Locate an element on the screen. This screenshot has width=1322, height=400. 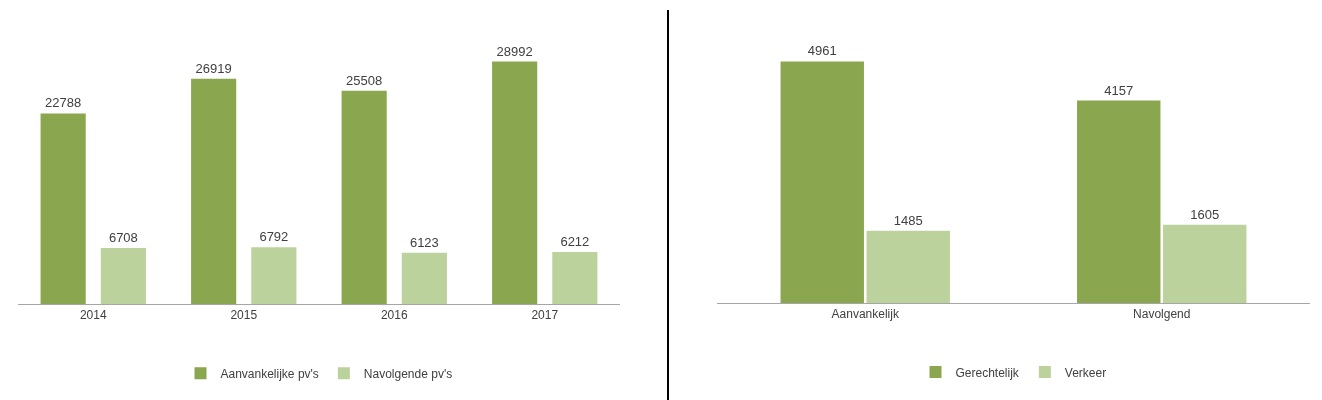
data-label: 6792 is located at coordinates (274, 237).